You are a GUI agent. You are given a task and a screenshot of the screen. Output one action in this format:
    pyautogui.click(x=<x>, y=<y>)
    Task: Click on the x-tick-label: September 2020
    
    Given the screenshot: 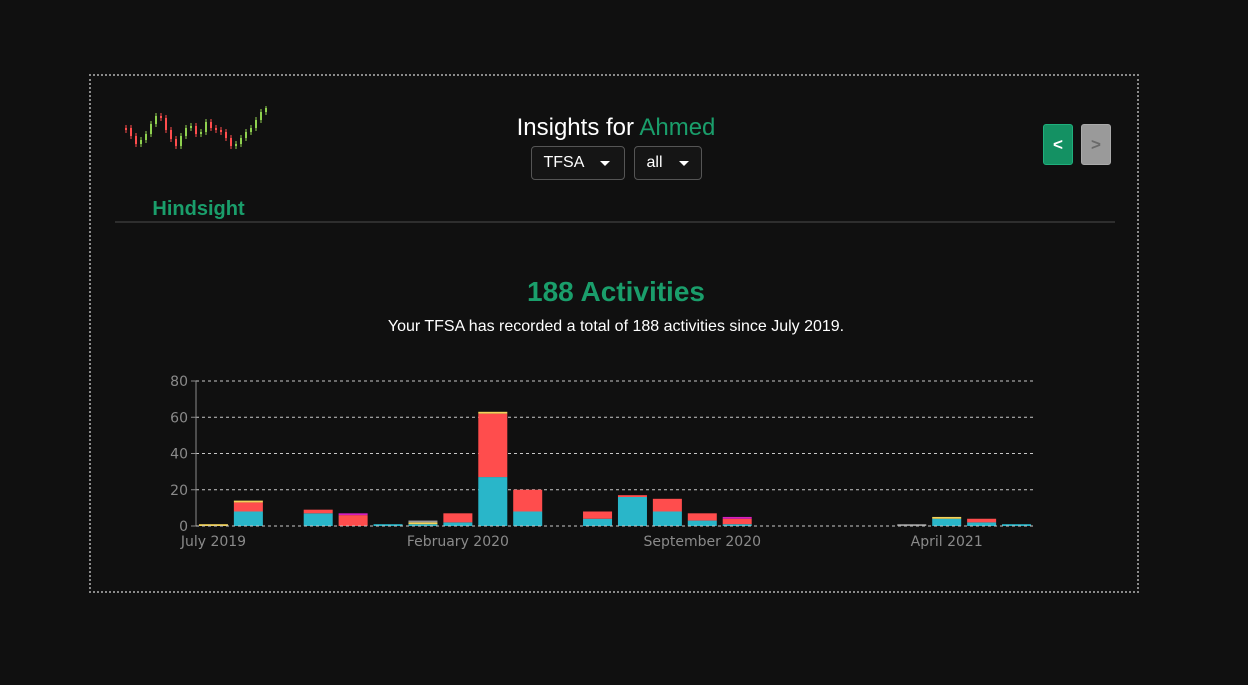 What is the action you would take?
    pyautogui.click(x=702, y=542)
    